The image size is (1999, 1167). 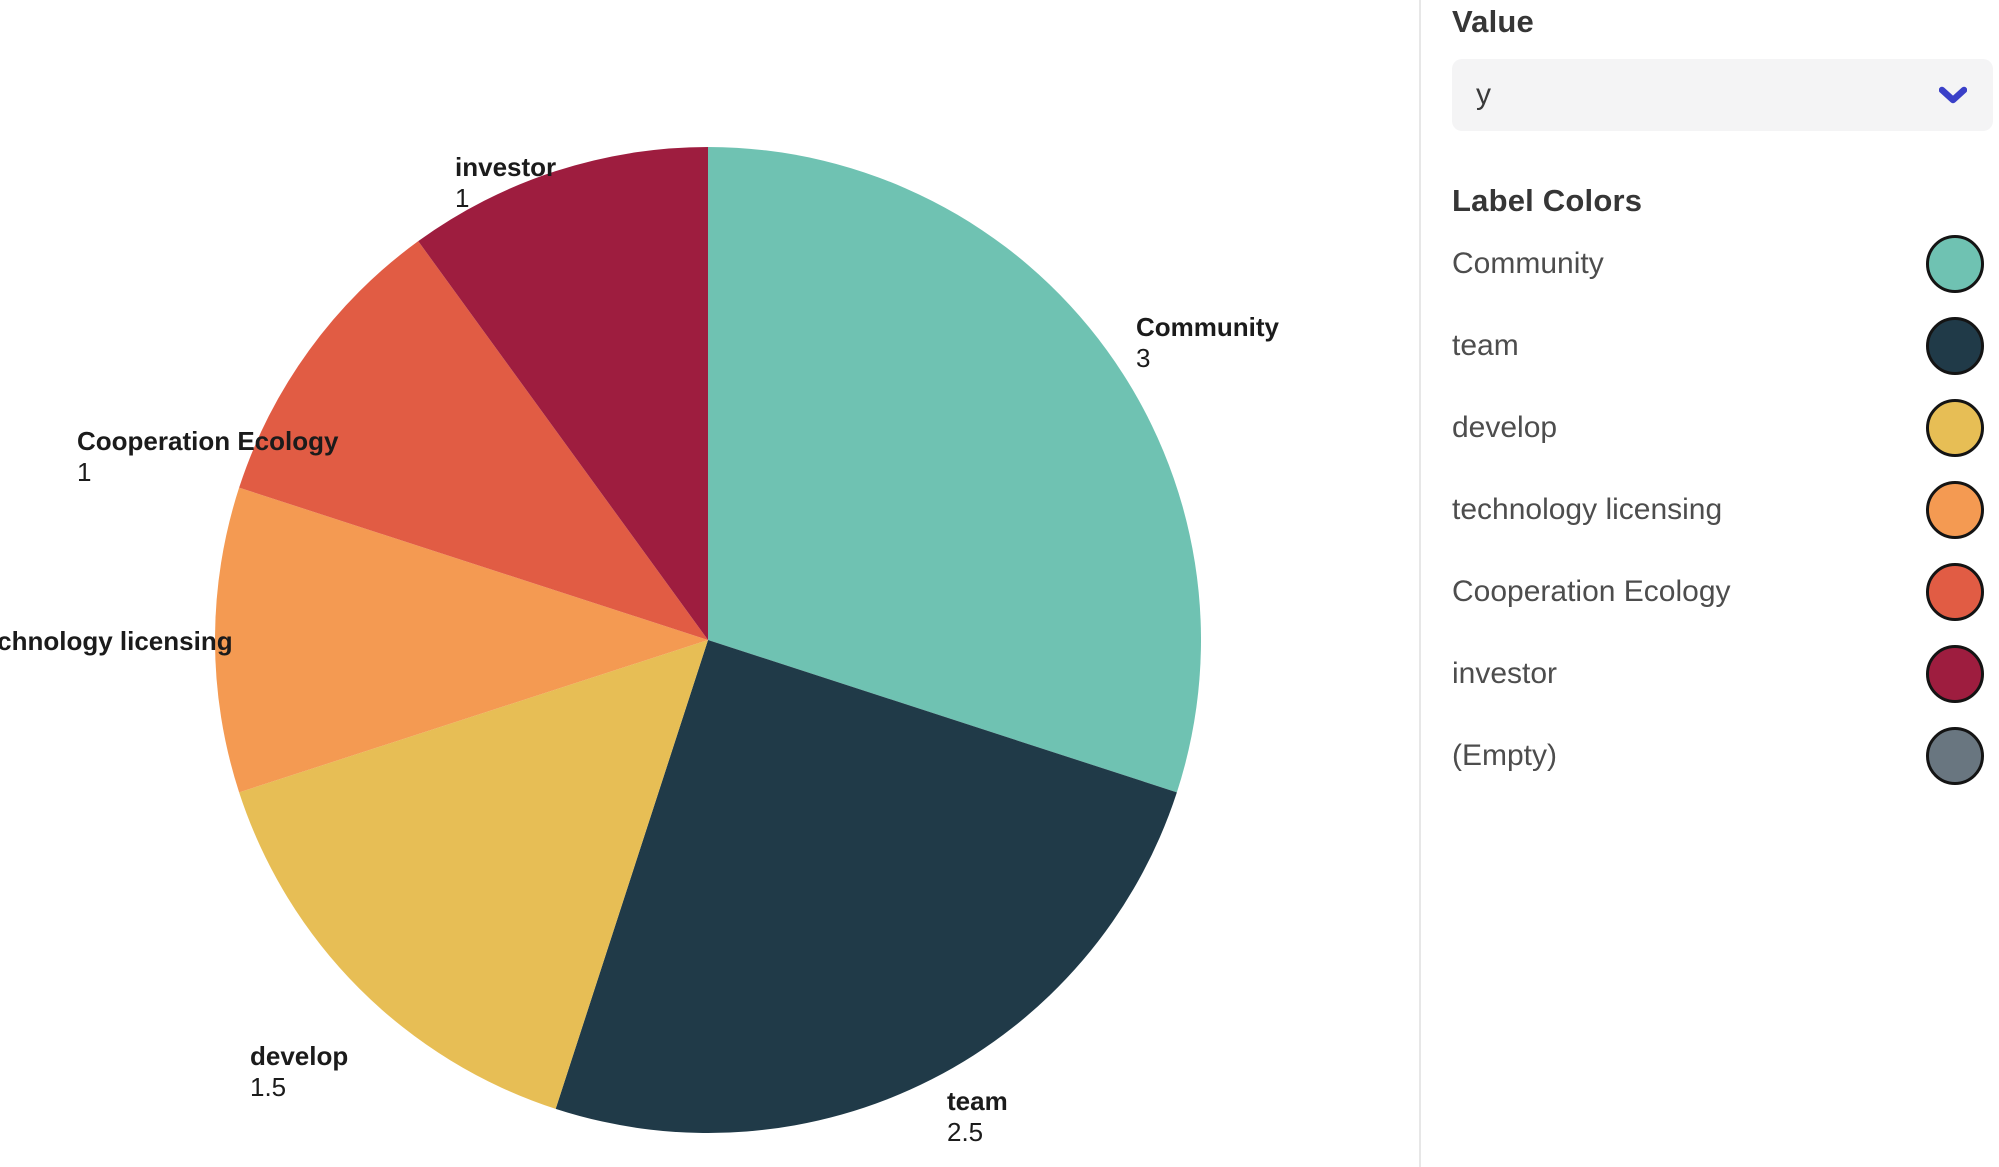 What do you see at coordinates (1505, 673) in the screenshot?
I see `label-color-name: investor` at bounding box center [1505, 673].